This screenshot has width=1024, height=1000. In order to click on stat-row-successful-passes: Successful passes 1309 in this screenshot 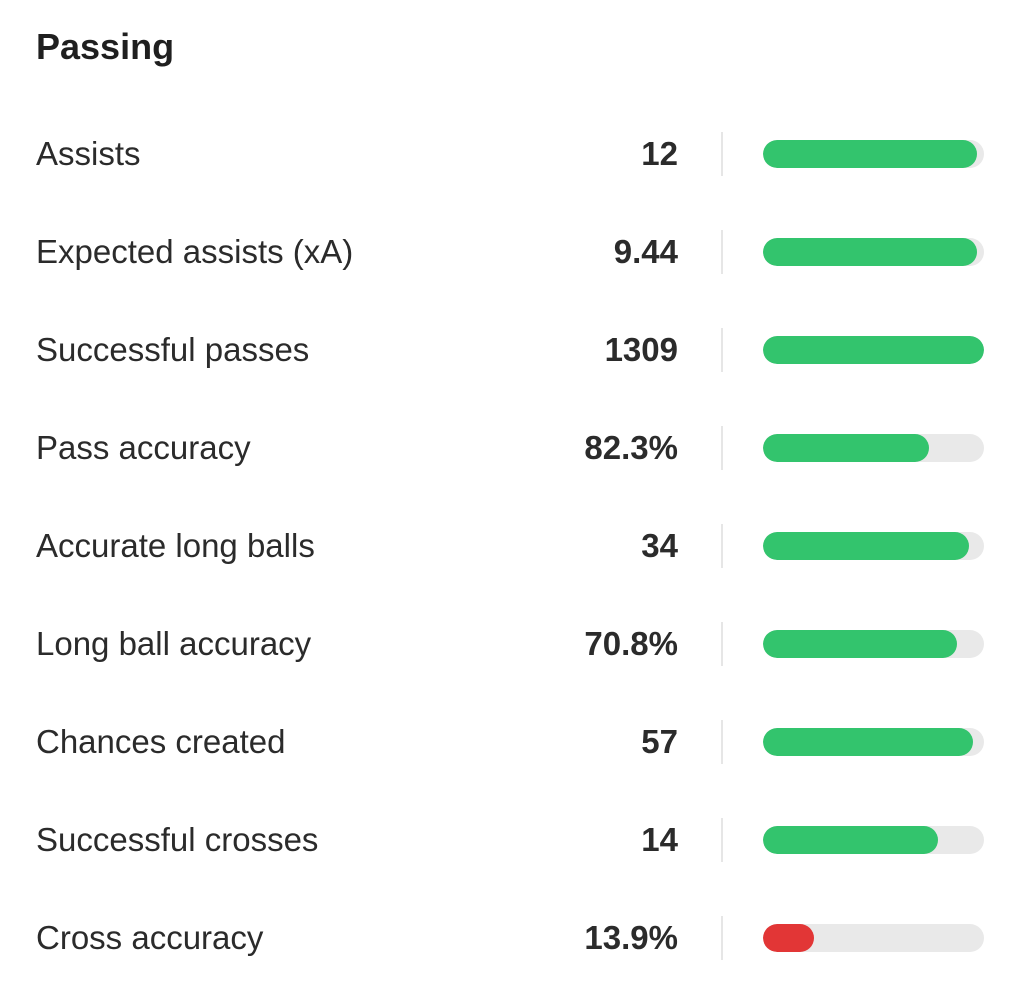, I will do `click(512, 350)`.